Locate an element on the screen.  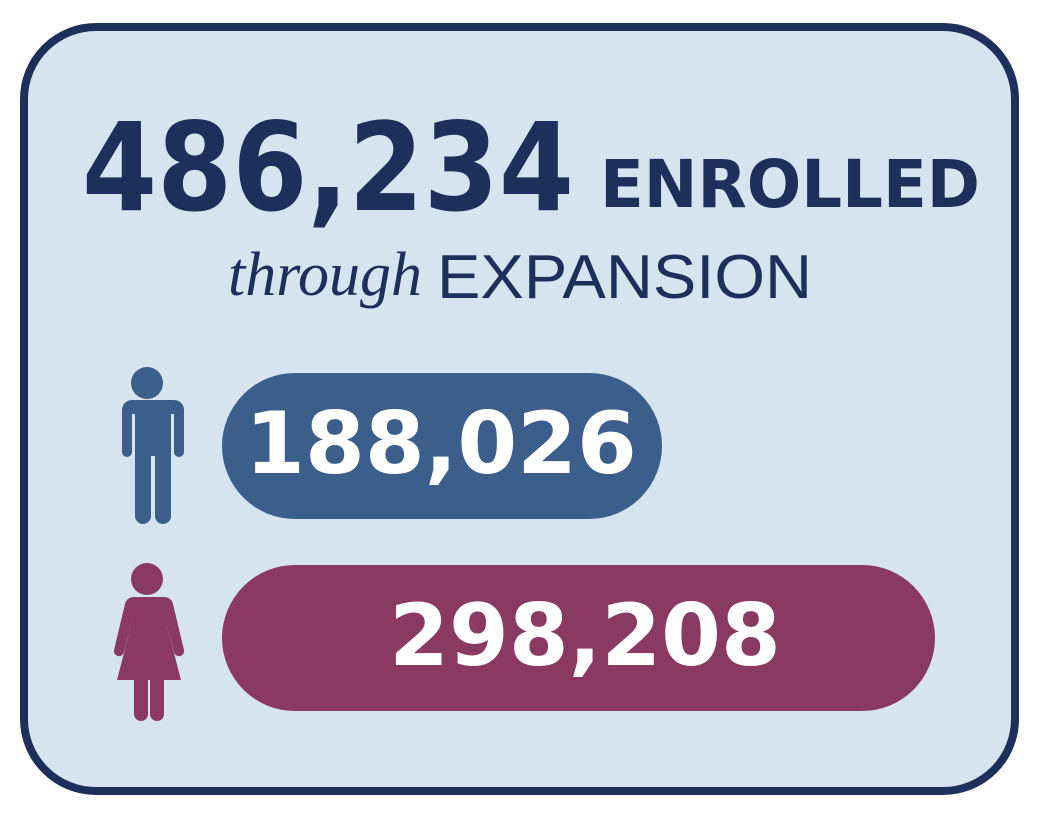
male-count: 188,026 is located at coordinates (441, 444).